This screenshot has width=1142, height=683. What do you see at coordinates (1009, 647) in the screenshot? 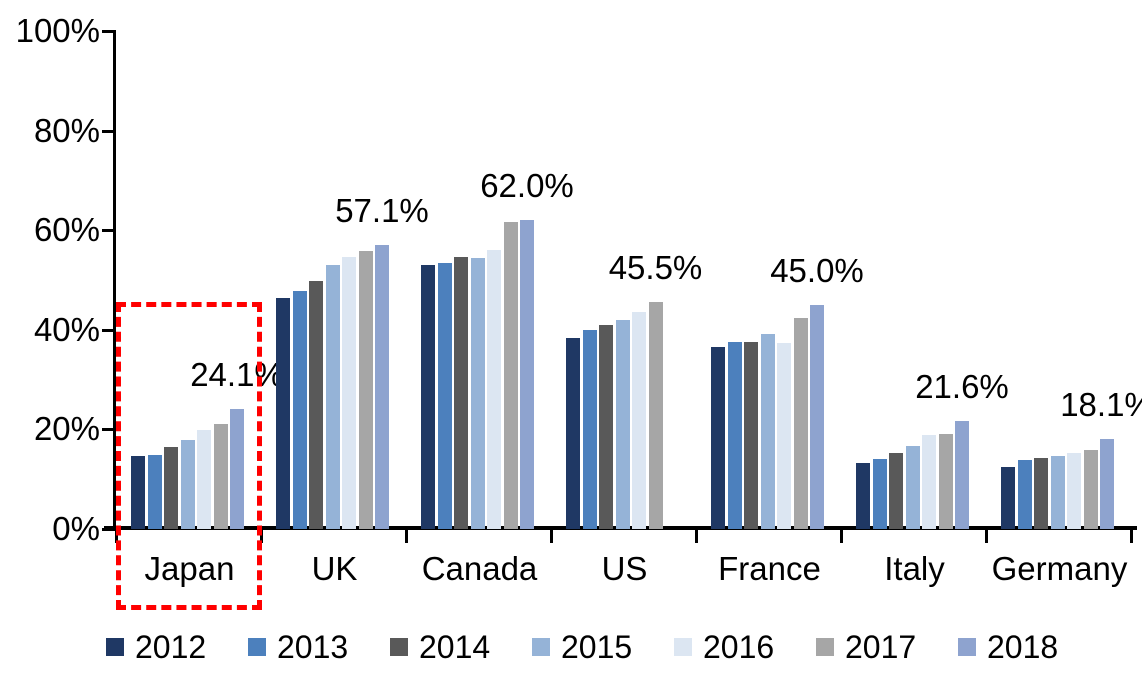
I see `legend-item-2018: 2018` at bounding box center [1009, 647].